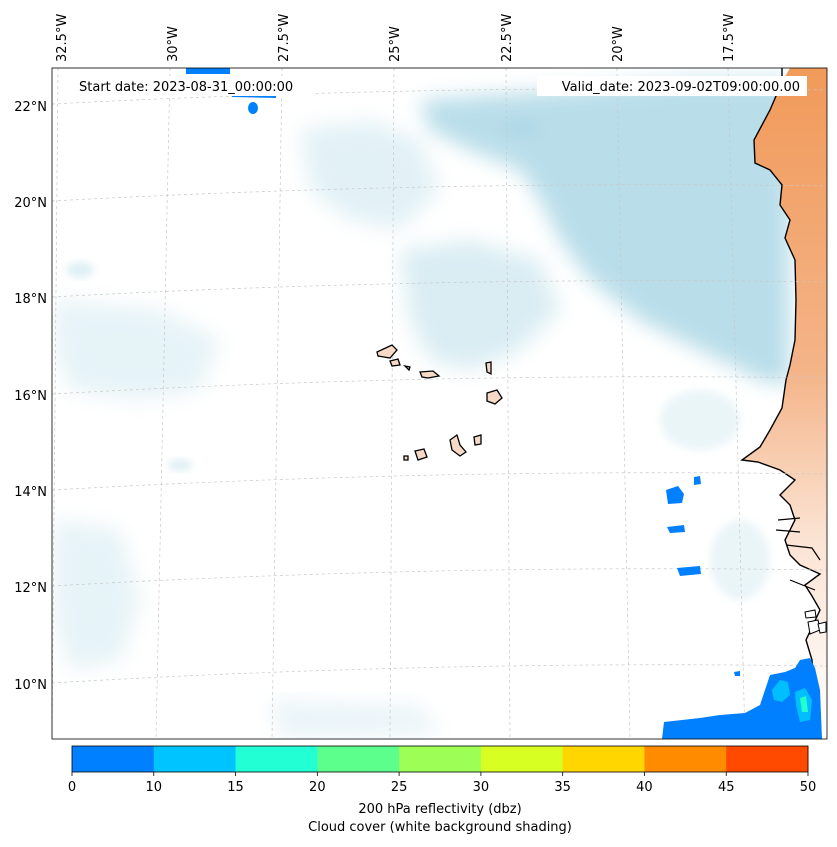 The width and height of the screenshot is (837, 847). Describe the element at coordinates (742, 698) in the screenshot. I see `refl-southern-mass` at that location.